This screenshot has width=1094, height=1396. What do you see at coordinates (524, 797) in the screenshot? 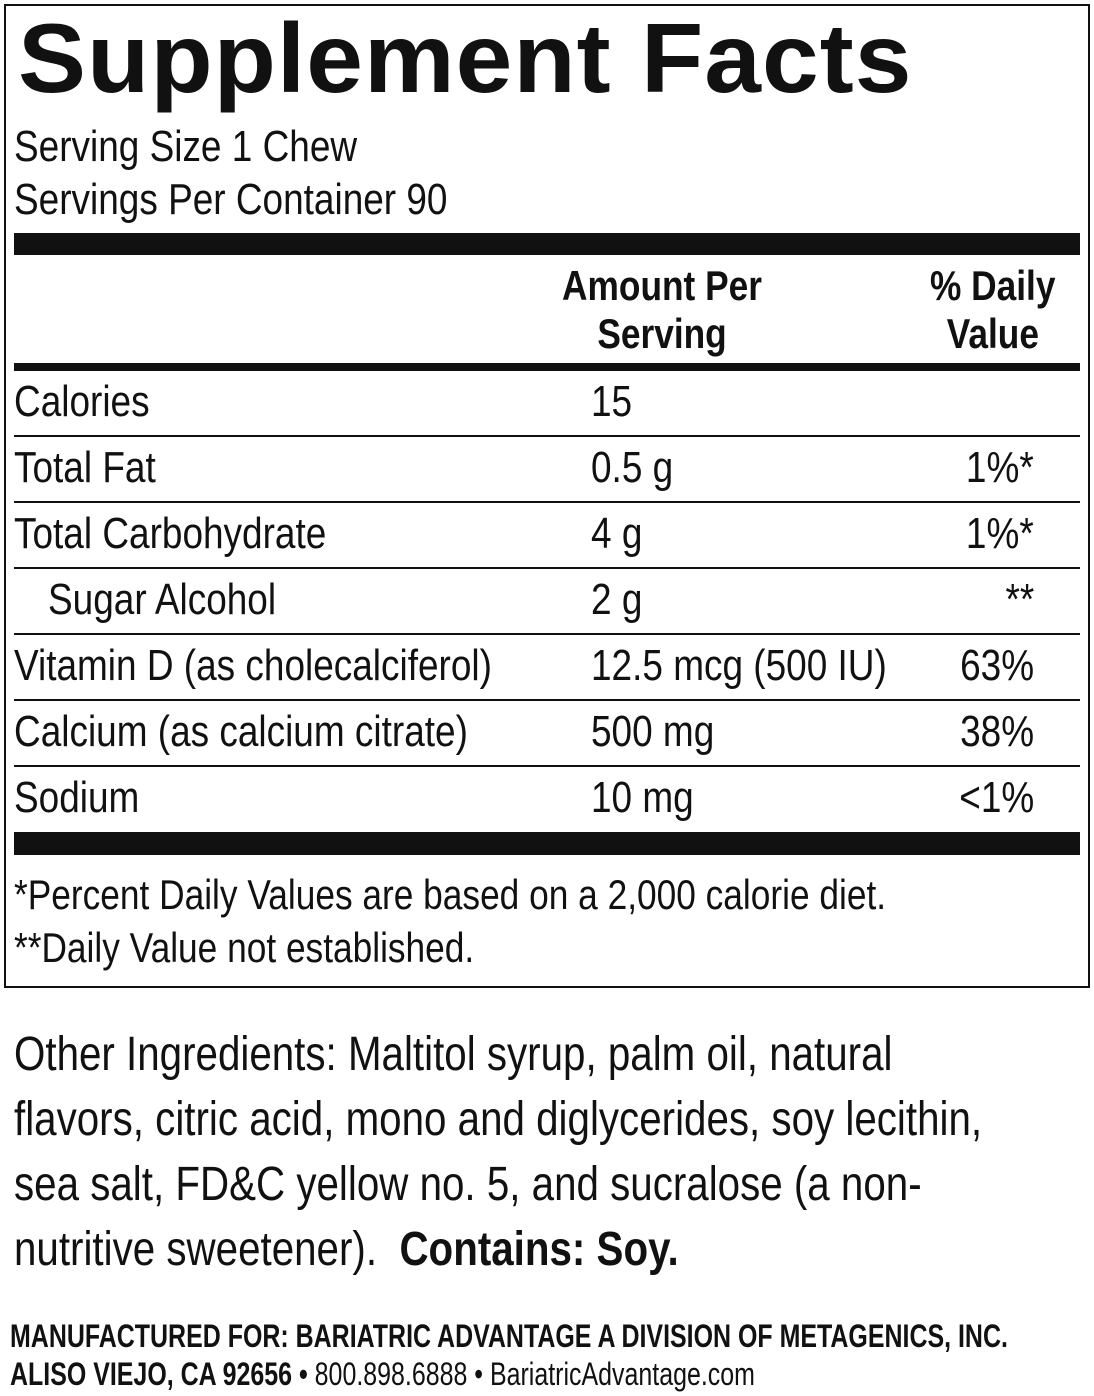
I see `nutrient-row: Sodium 10 mg <1%` at bounding box center [524, 797].